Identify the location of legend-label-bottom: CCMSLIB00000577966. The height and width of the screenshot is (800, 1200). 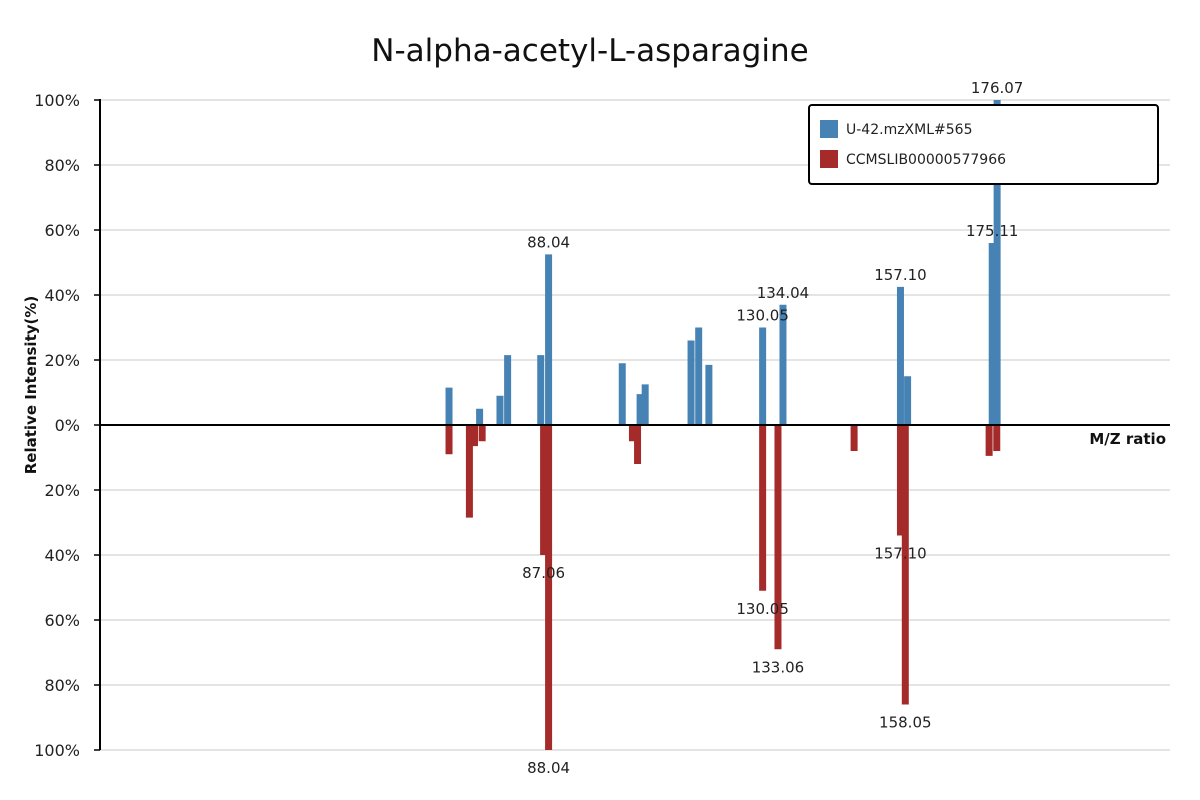
(926, 160).